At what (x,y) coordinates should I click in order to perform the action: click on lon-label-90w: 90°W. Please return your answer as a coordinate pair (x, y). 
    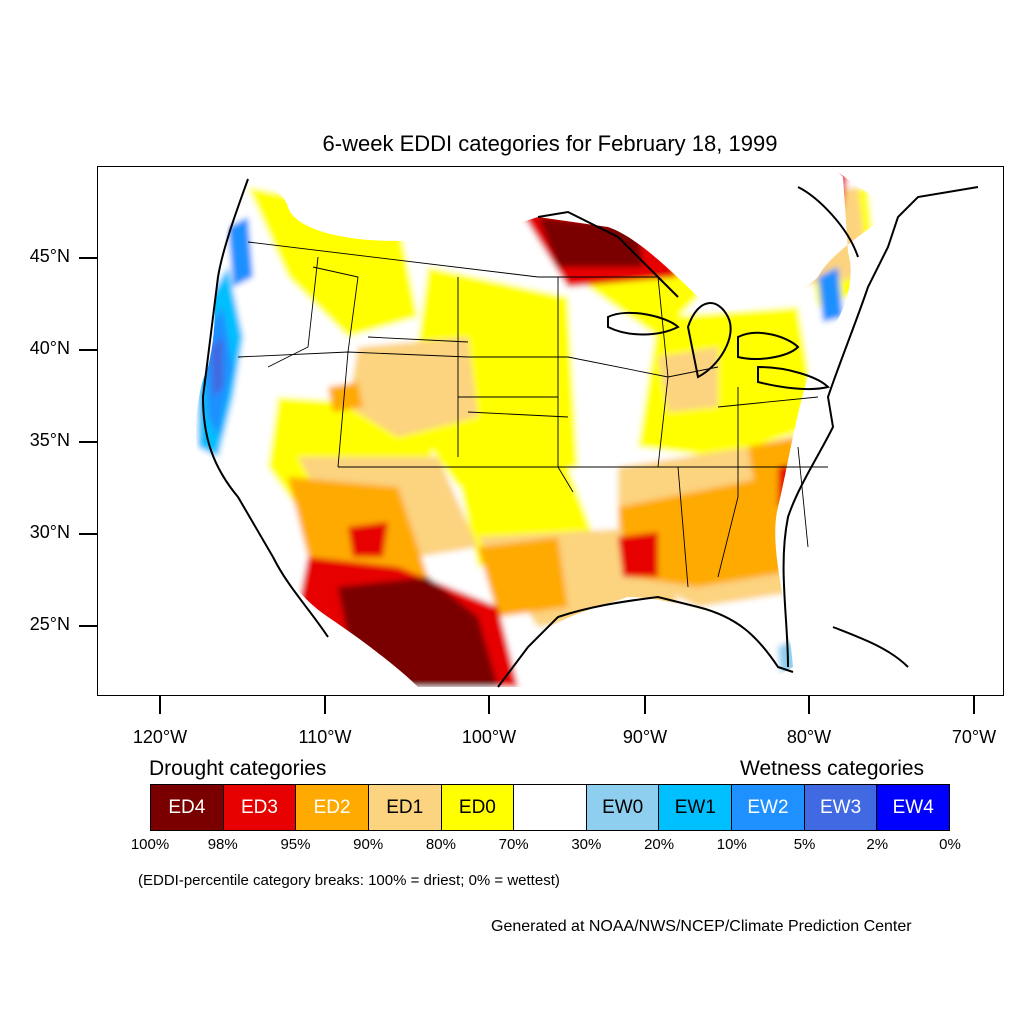
    Looking at the image, I should click on (645, 737).